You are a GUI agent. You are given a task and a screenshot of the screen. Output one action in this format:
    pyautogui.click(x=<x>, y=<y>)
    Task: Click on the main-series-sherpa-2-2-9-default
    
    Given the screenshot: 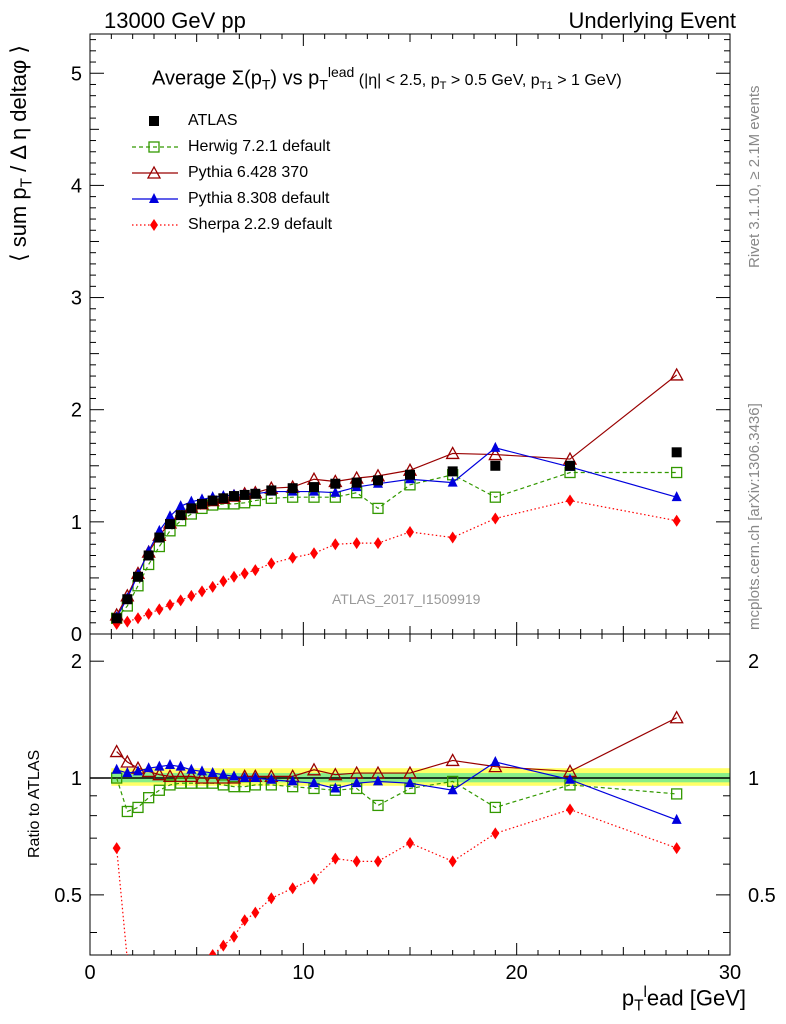 What is the action you would take?
    pyautogui.click(x=396, y=562)
    